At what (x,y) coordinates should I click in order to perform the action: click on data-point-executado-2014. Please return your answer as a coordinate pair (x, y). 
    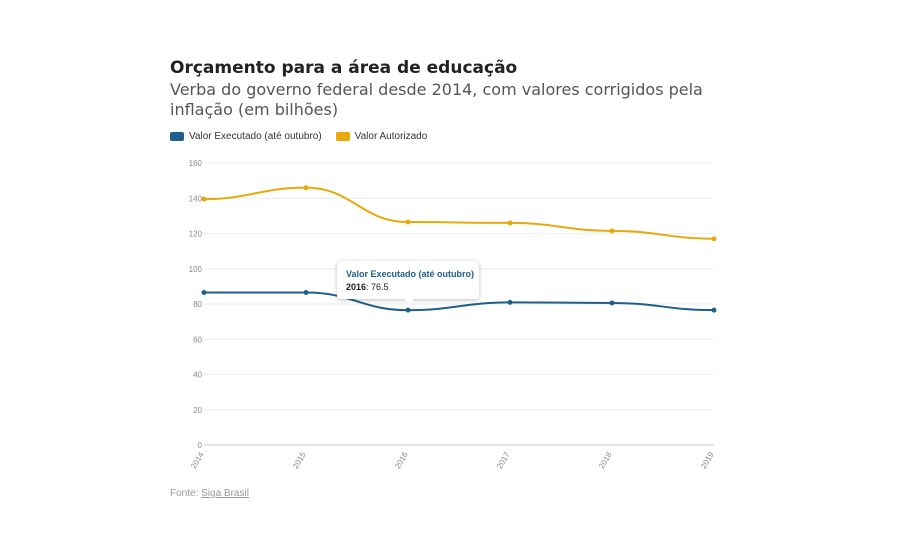
    Looking at the image, I should click on (204, 293).